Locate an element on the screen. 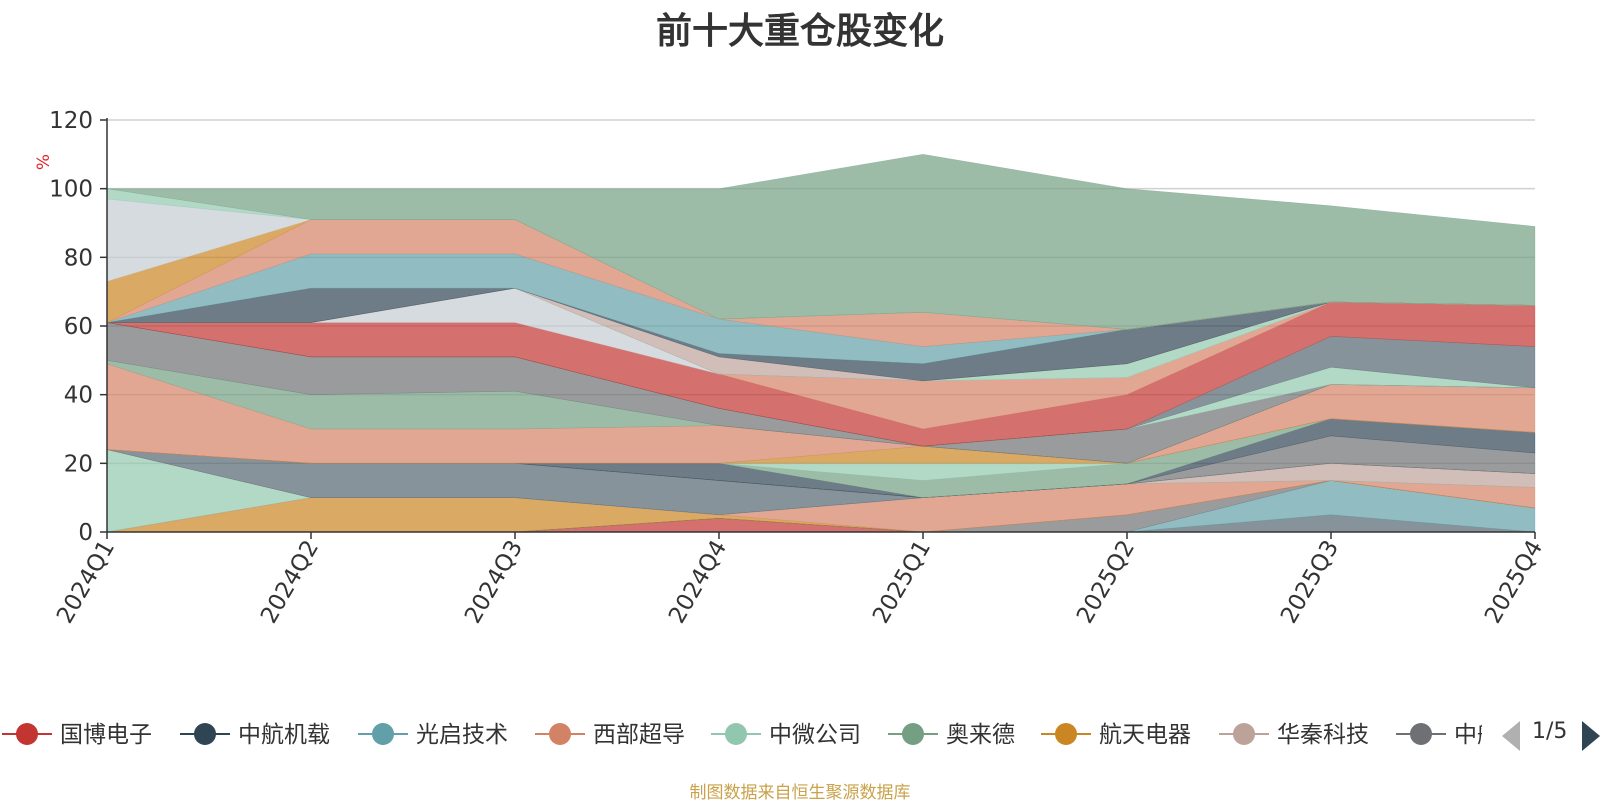 This screenshot has width=1600, height=803. legend-item: 光启技术 is located at coordinates (433, 735).